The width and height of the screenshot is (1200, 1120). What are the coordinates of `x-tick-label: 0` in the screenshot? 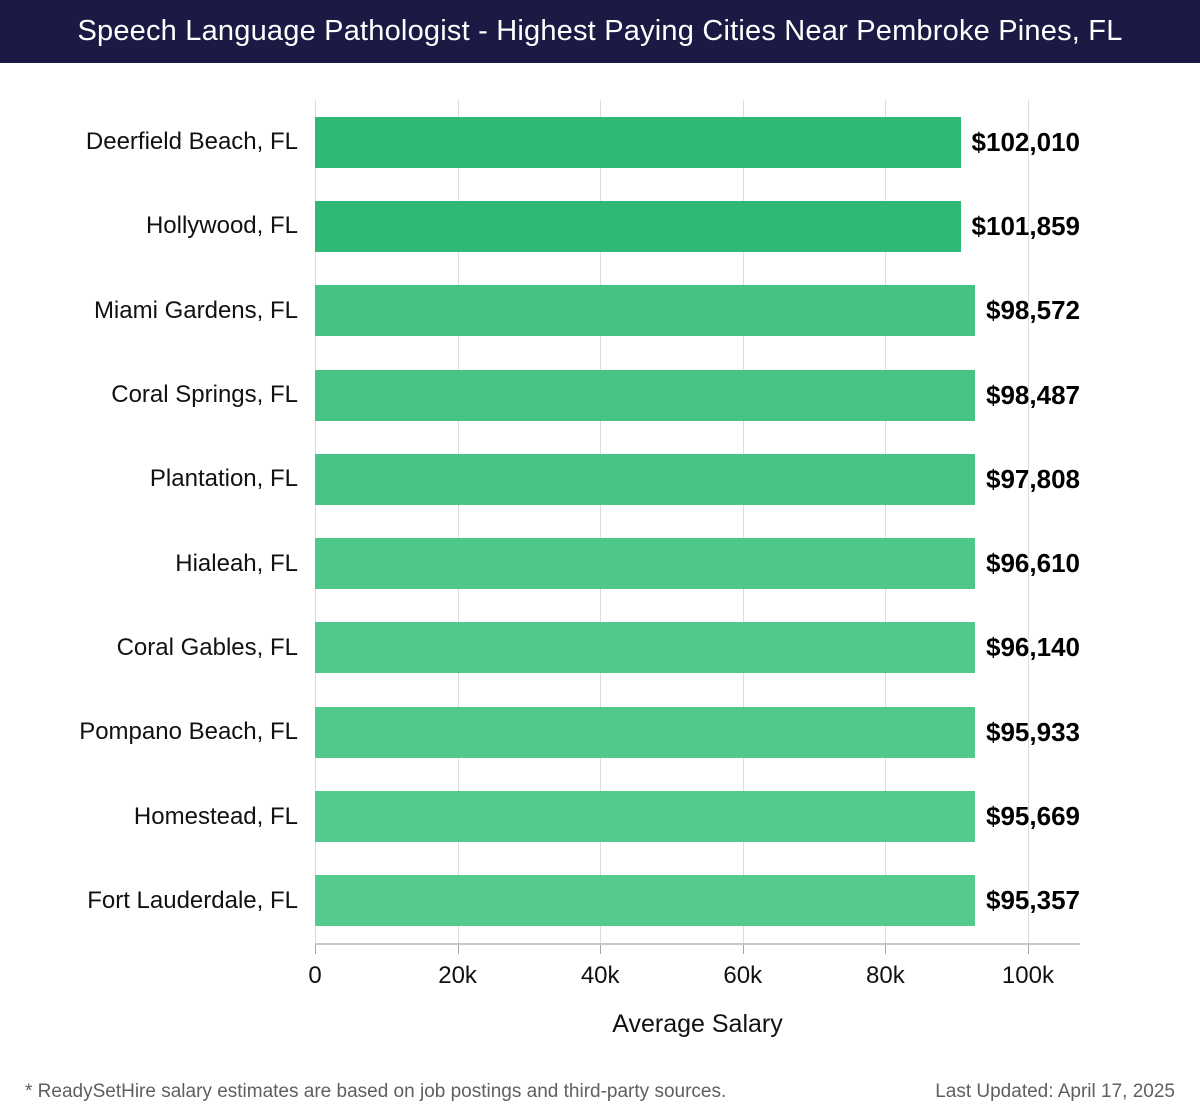 It's located at (315, 975).